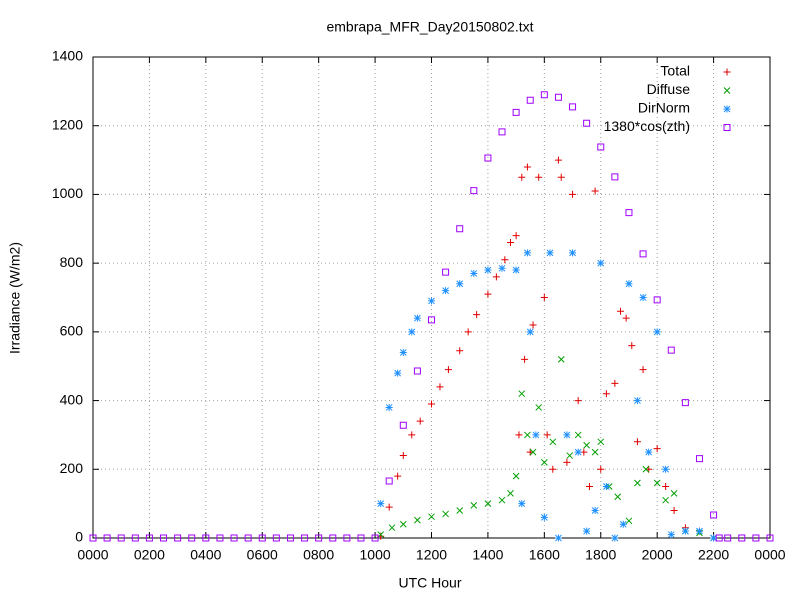 The height and width of the screenshot is (600, 800). What do you see at coordinates (79, 537) in the screenshot?
I see `y-tick-label: 0` at bounding box center [79, 537].